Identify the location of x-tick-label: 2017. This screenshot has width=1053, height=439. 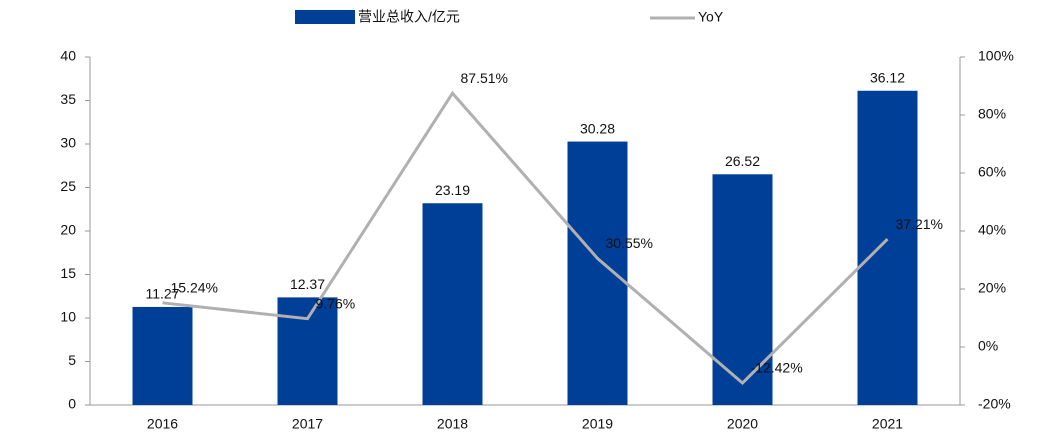
(307, 424).